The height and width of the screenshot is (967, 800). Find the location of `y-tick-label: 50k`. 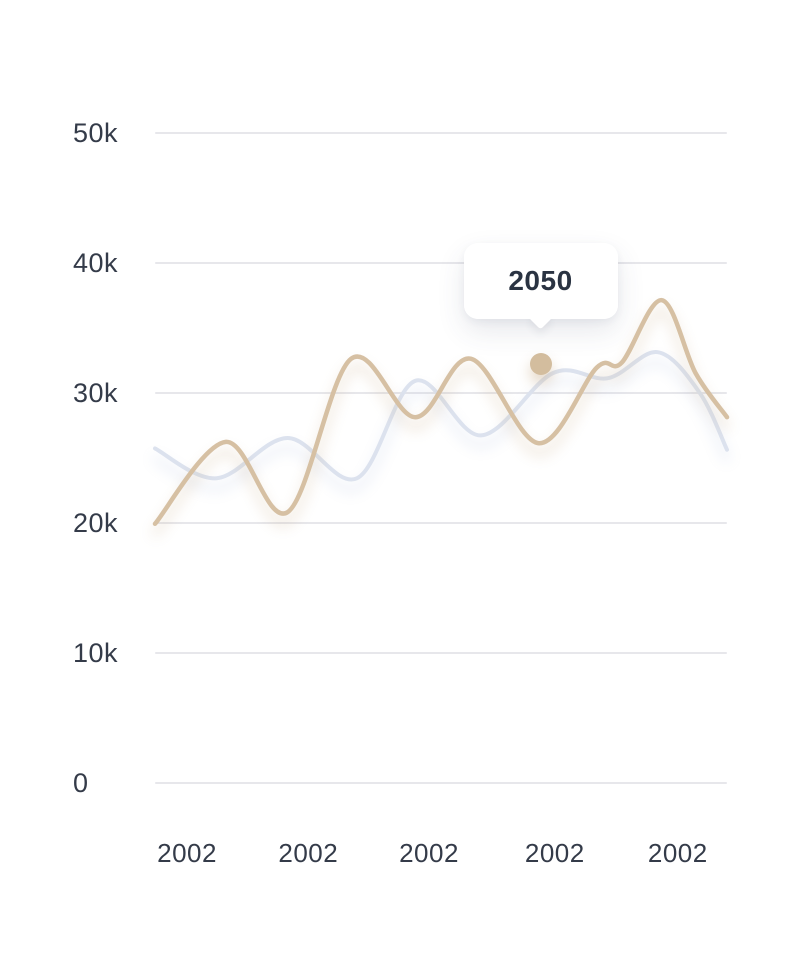

y-tick-label: 50k is located at coordinates (96, 132).